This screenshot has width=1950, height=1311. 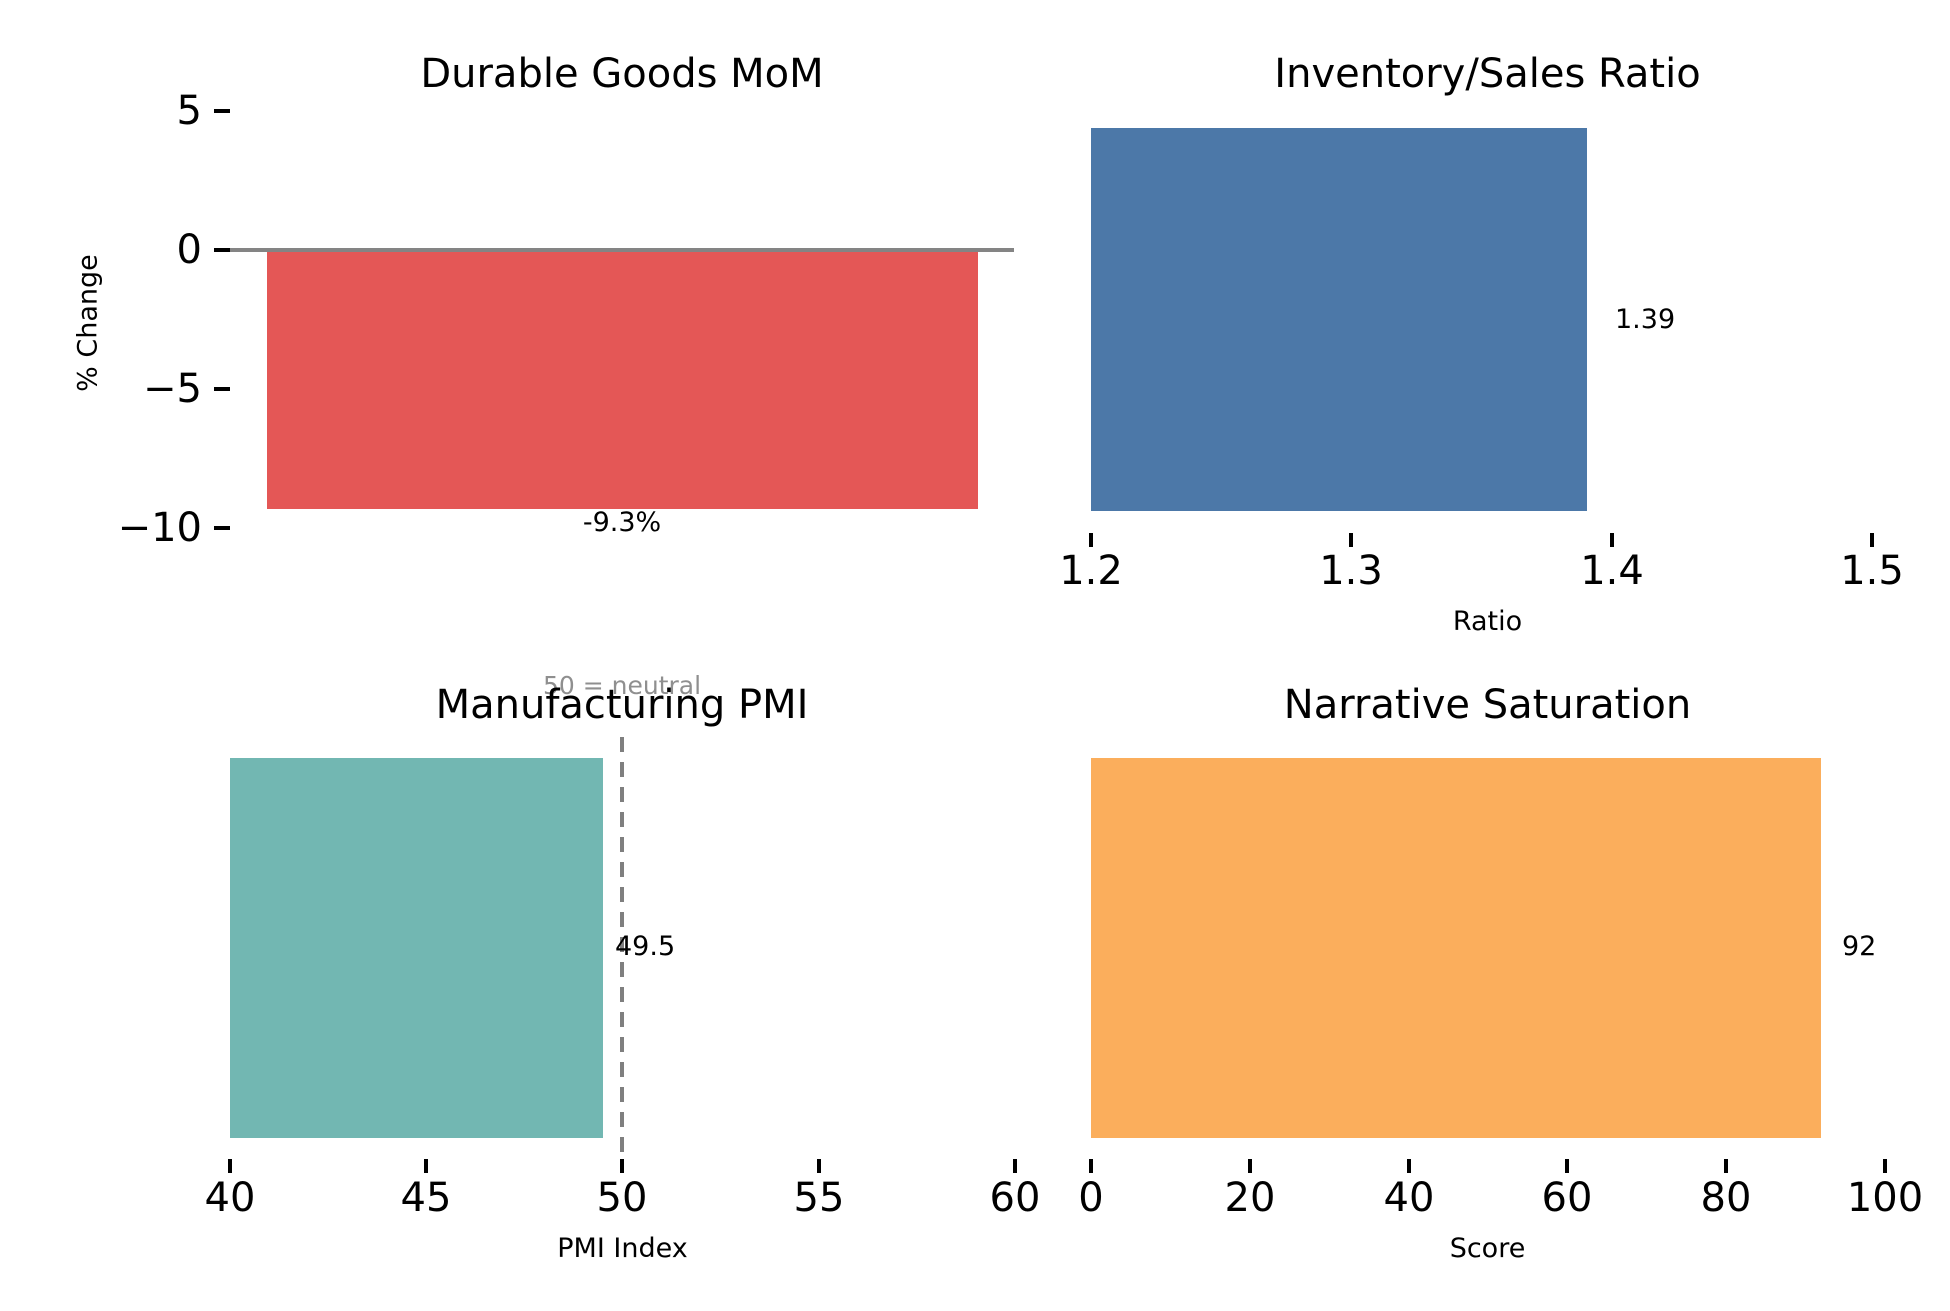 I want to click on bar-value-label: 92, so click(x=1859, y=946).